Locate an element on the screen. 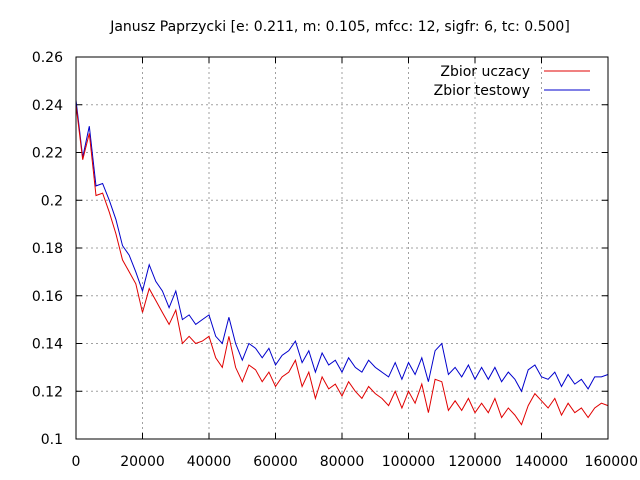  y-tick-label: 0.26 is located at coordinates (47, 58).